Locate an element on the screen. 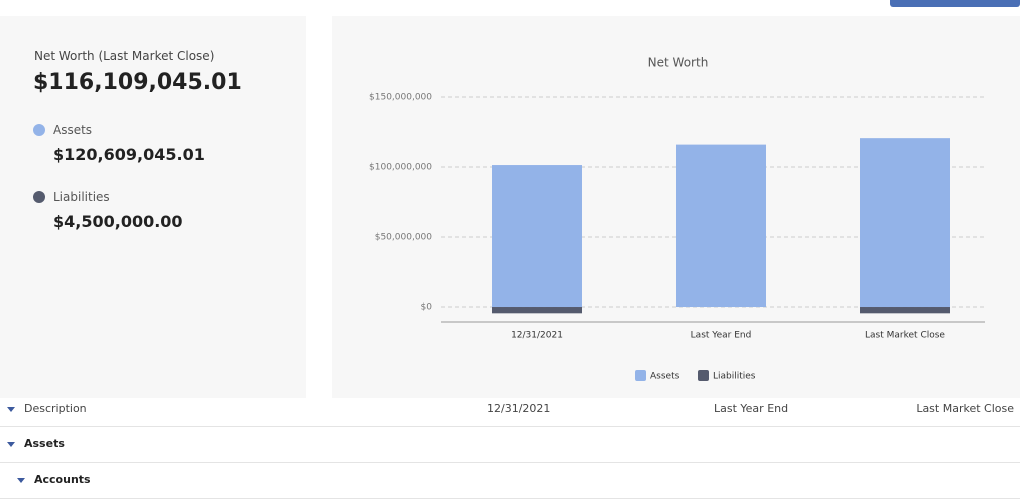 The width and height of the screenshot is (1020, 500). chart-title: Net Worth is located at coordinates (678, 63).